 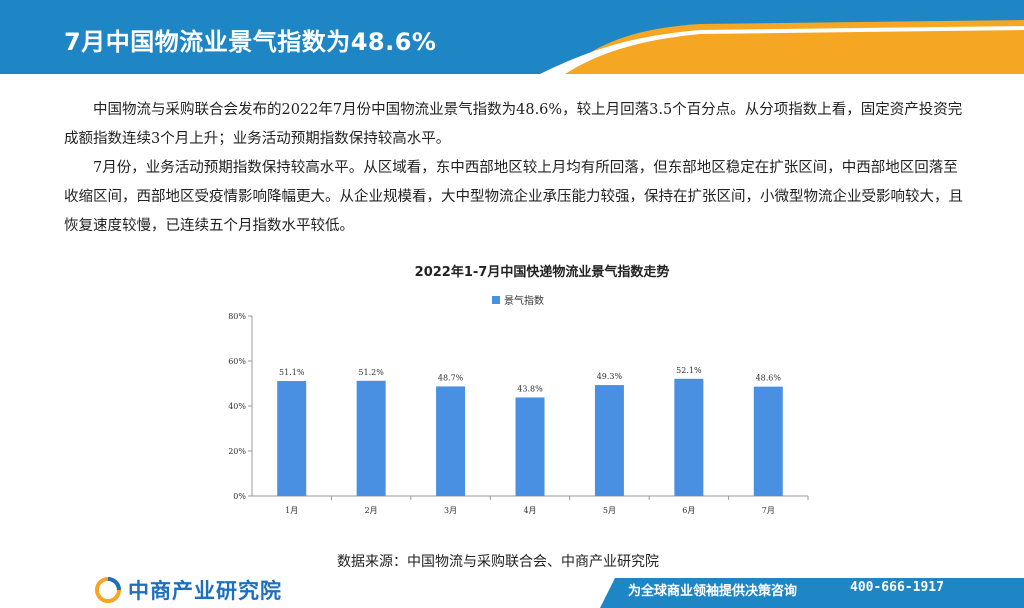 What do you see at coordinates (371, 510) in the screenshot?
I see `x-tick-label: 2月` at bounding box center [371, 510].